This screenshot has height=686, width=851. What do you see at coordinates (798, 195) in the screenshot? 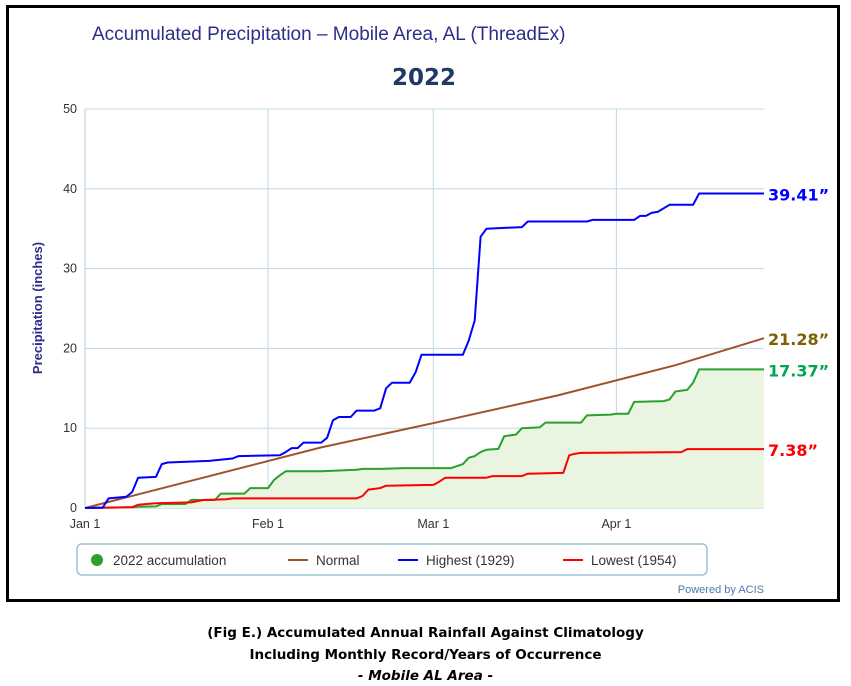
I see `end-label-2: 39.41”` at bounding box center [798, 195].